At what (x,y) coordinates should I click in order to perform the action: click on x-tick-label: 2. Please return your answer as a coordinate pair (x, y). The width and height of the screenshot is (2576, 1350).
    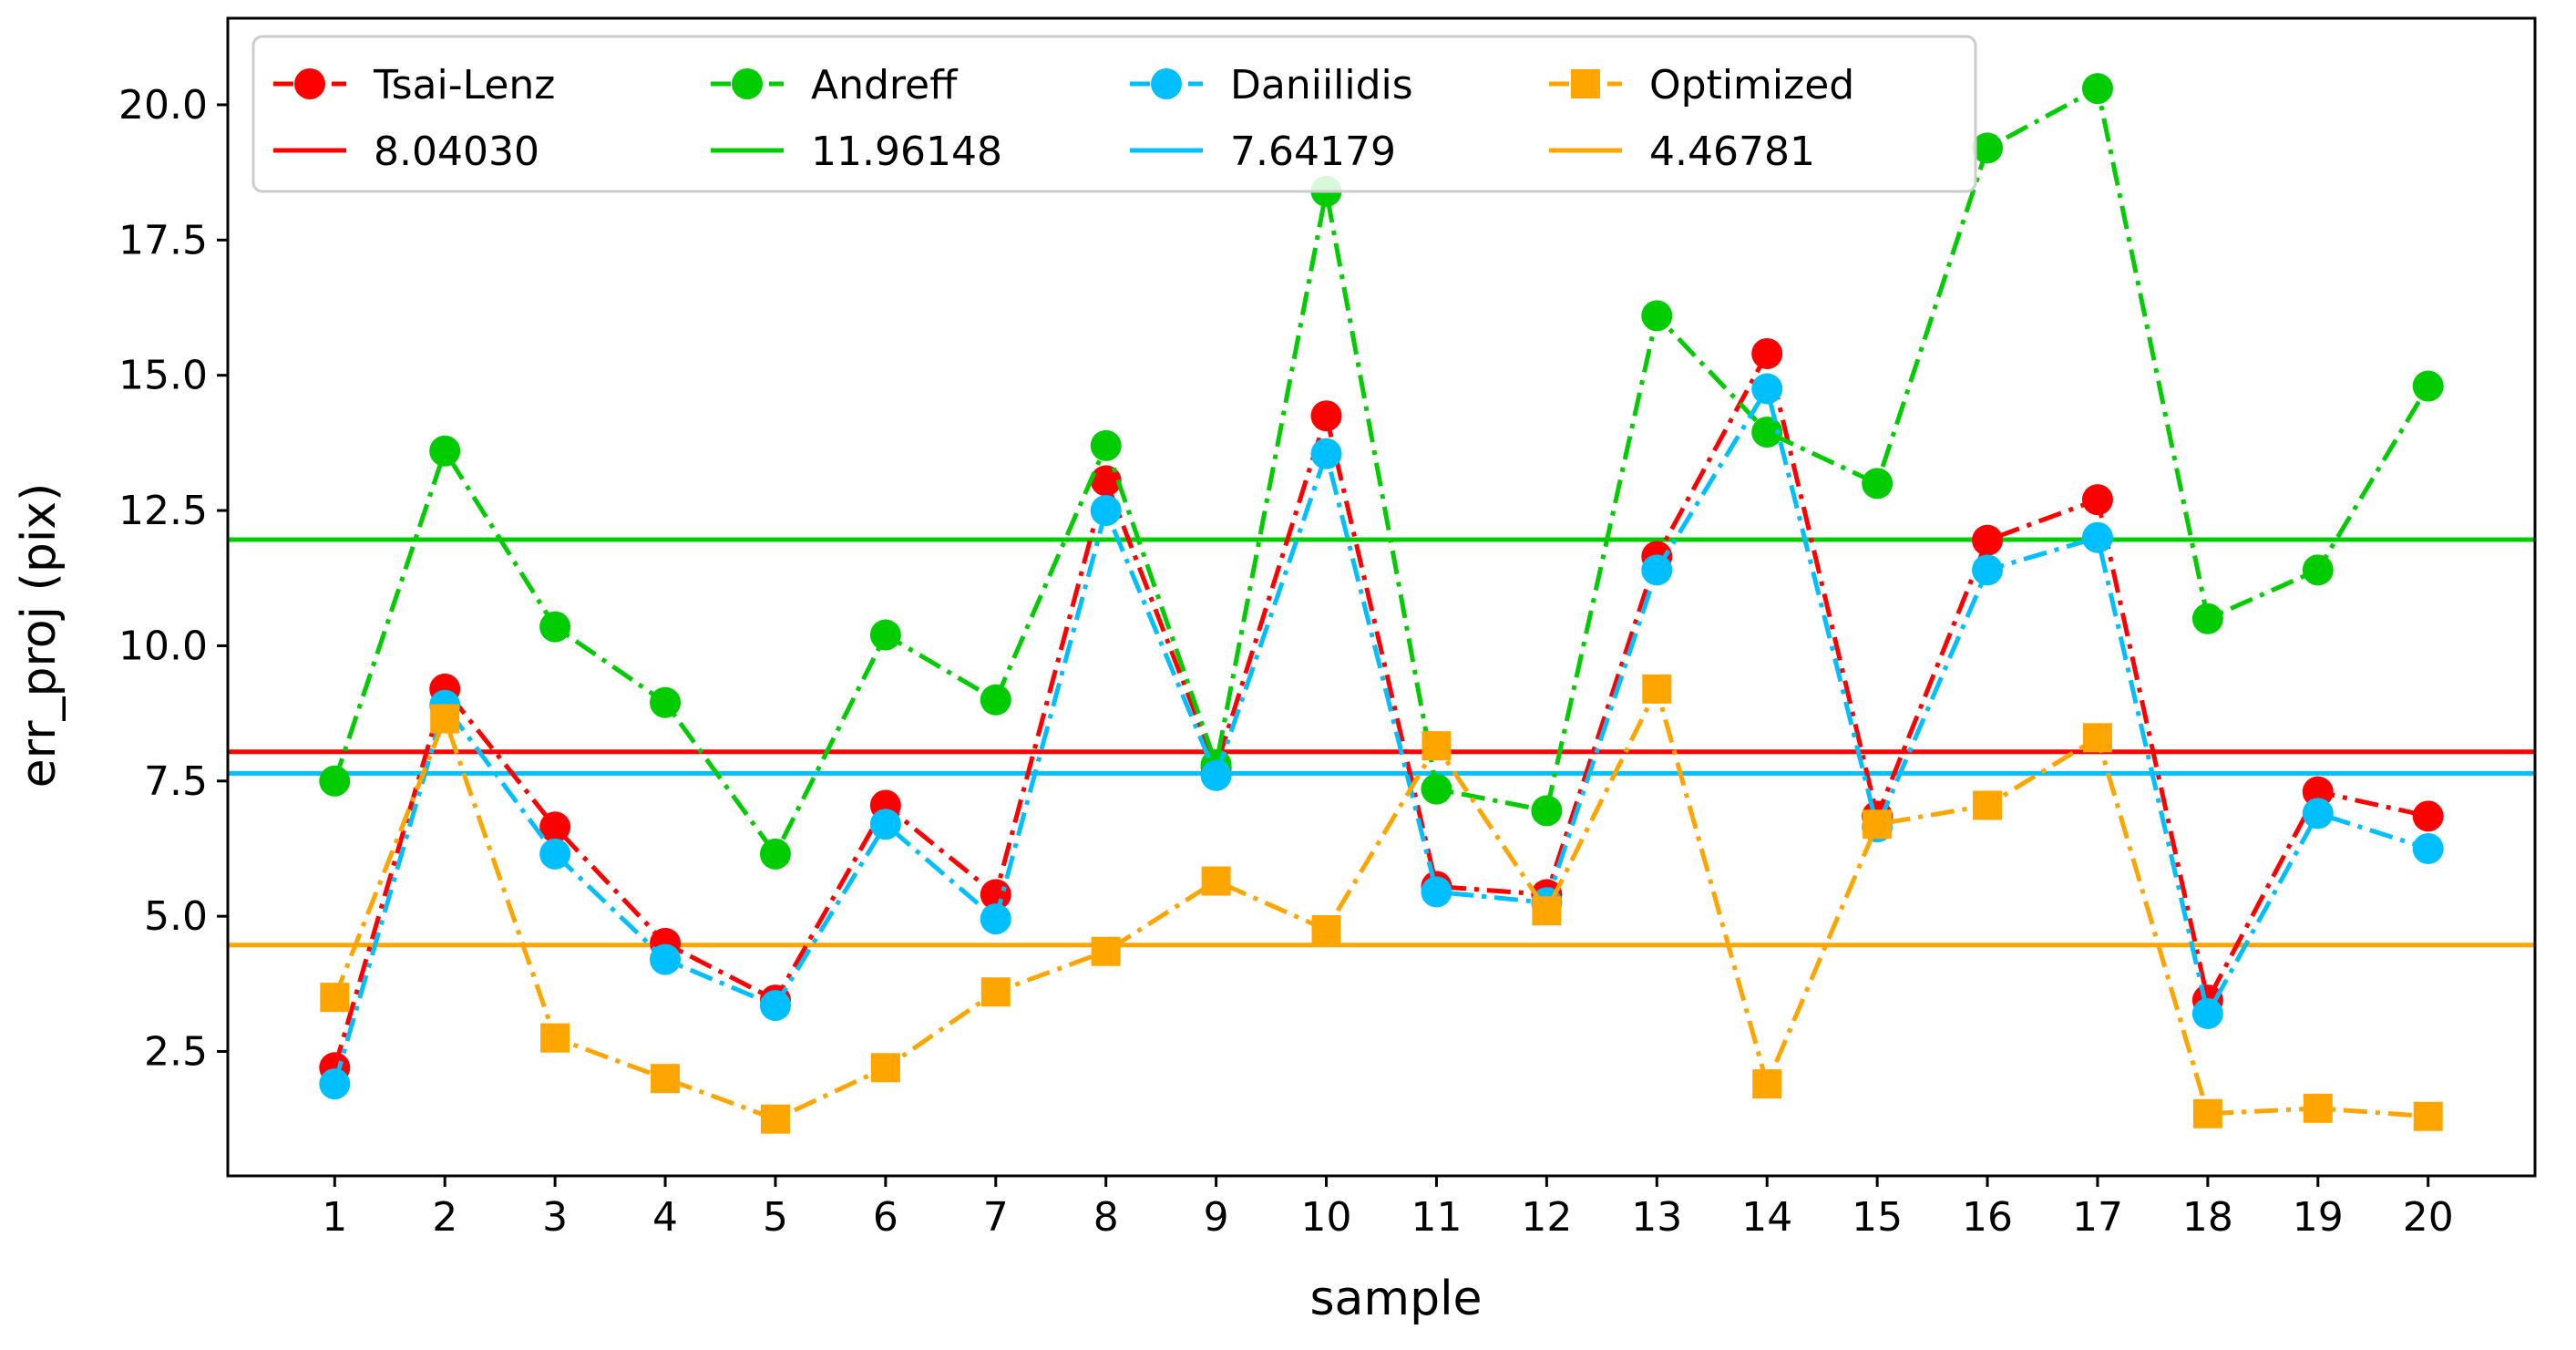
    Looking at the image, I should click on (445, 1217).